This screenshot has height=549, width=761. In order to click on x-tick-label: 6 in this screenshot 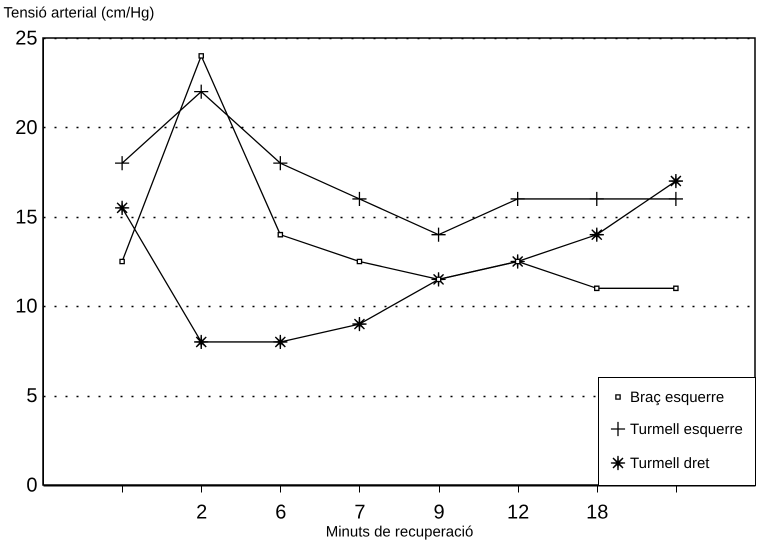, I will do `click(280, 513)`.